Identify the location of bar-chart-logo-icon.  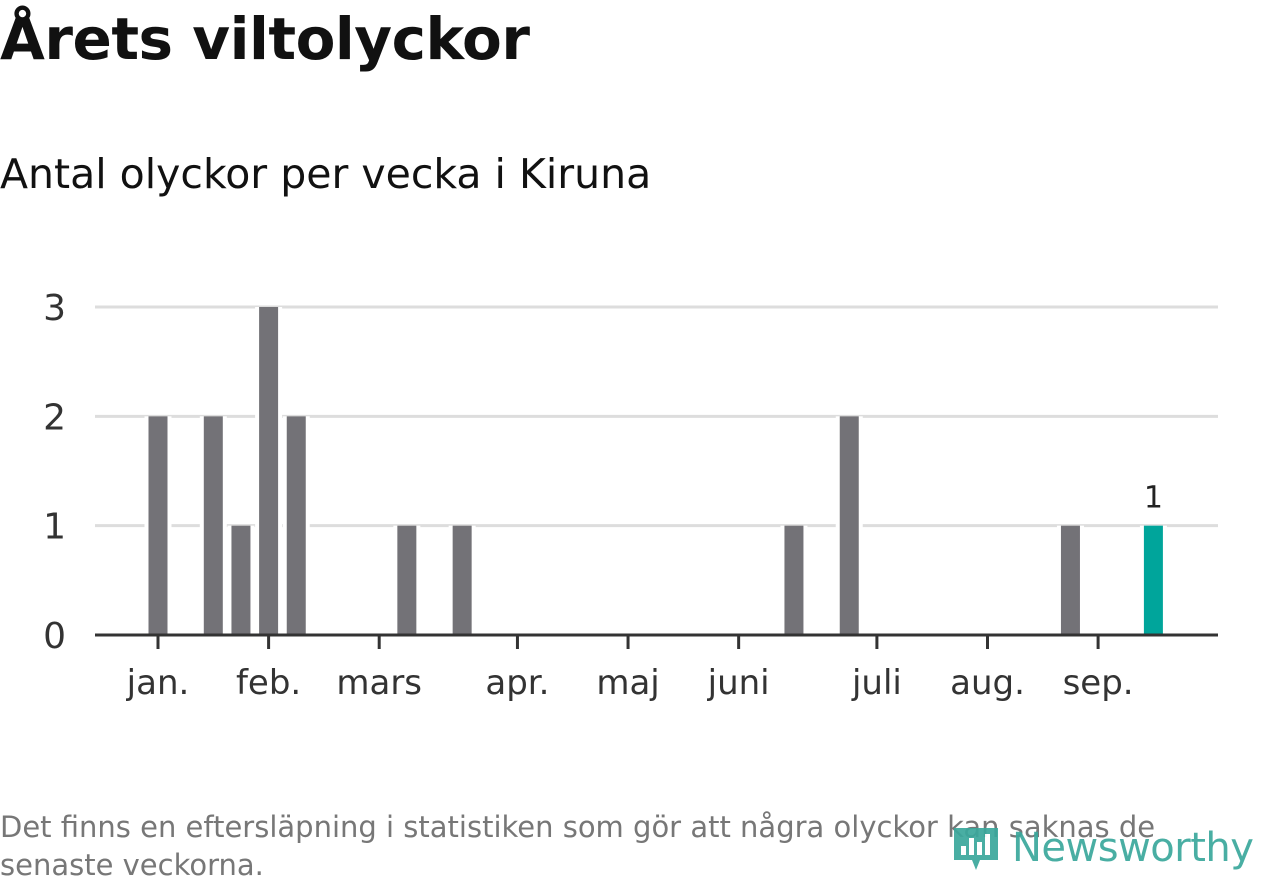
(976, 849).